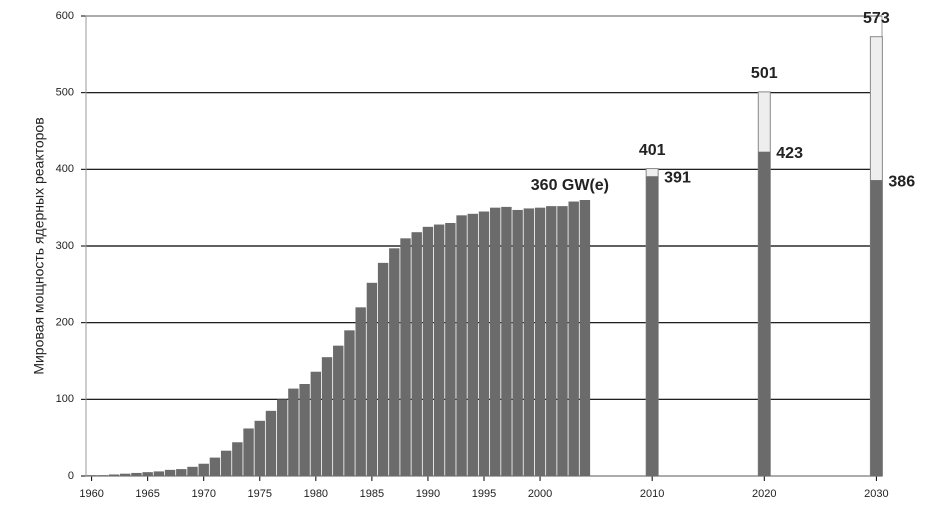 The height and width of the screenshot is (509, 932). What do you see at coordinates (789, 153) in the screenshot?
I see `data-label: 423` at bounding box center [789, 153].